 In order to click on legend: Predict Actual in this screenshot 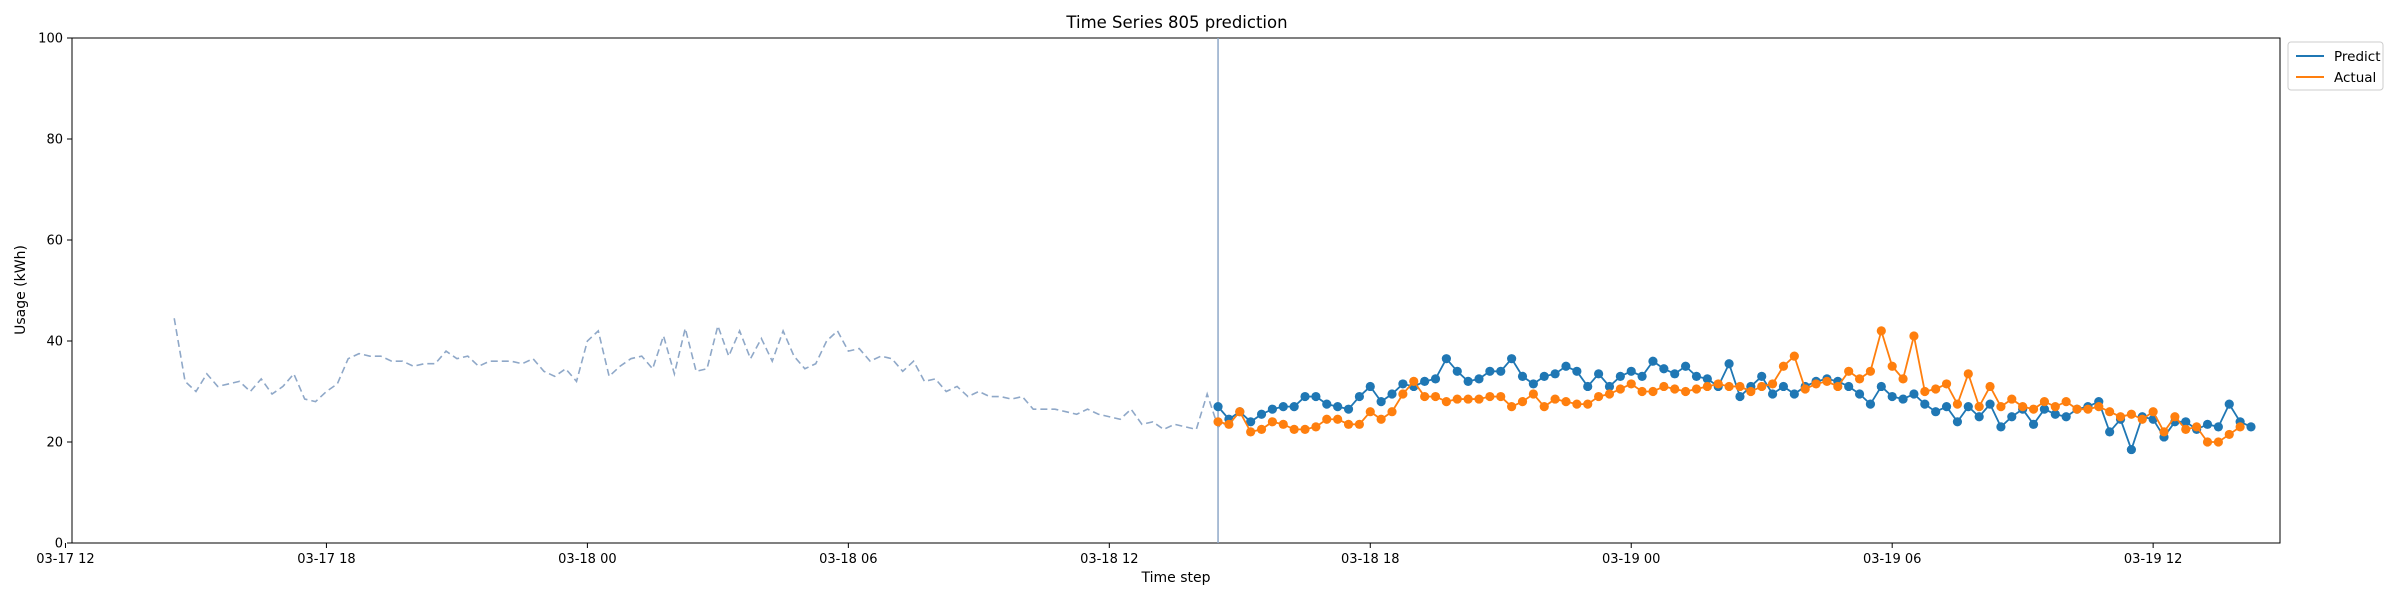, I will do `click(2335, 66)`.